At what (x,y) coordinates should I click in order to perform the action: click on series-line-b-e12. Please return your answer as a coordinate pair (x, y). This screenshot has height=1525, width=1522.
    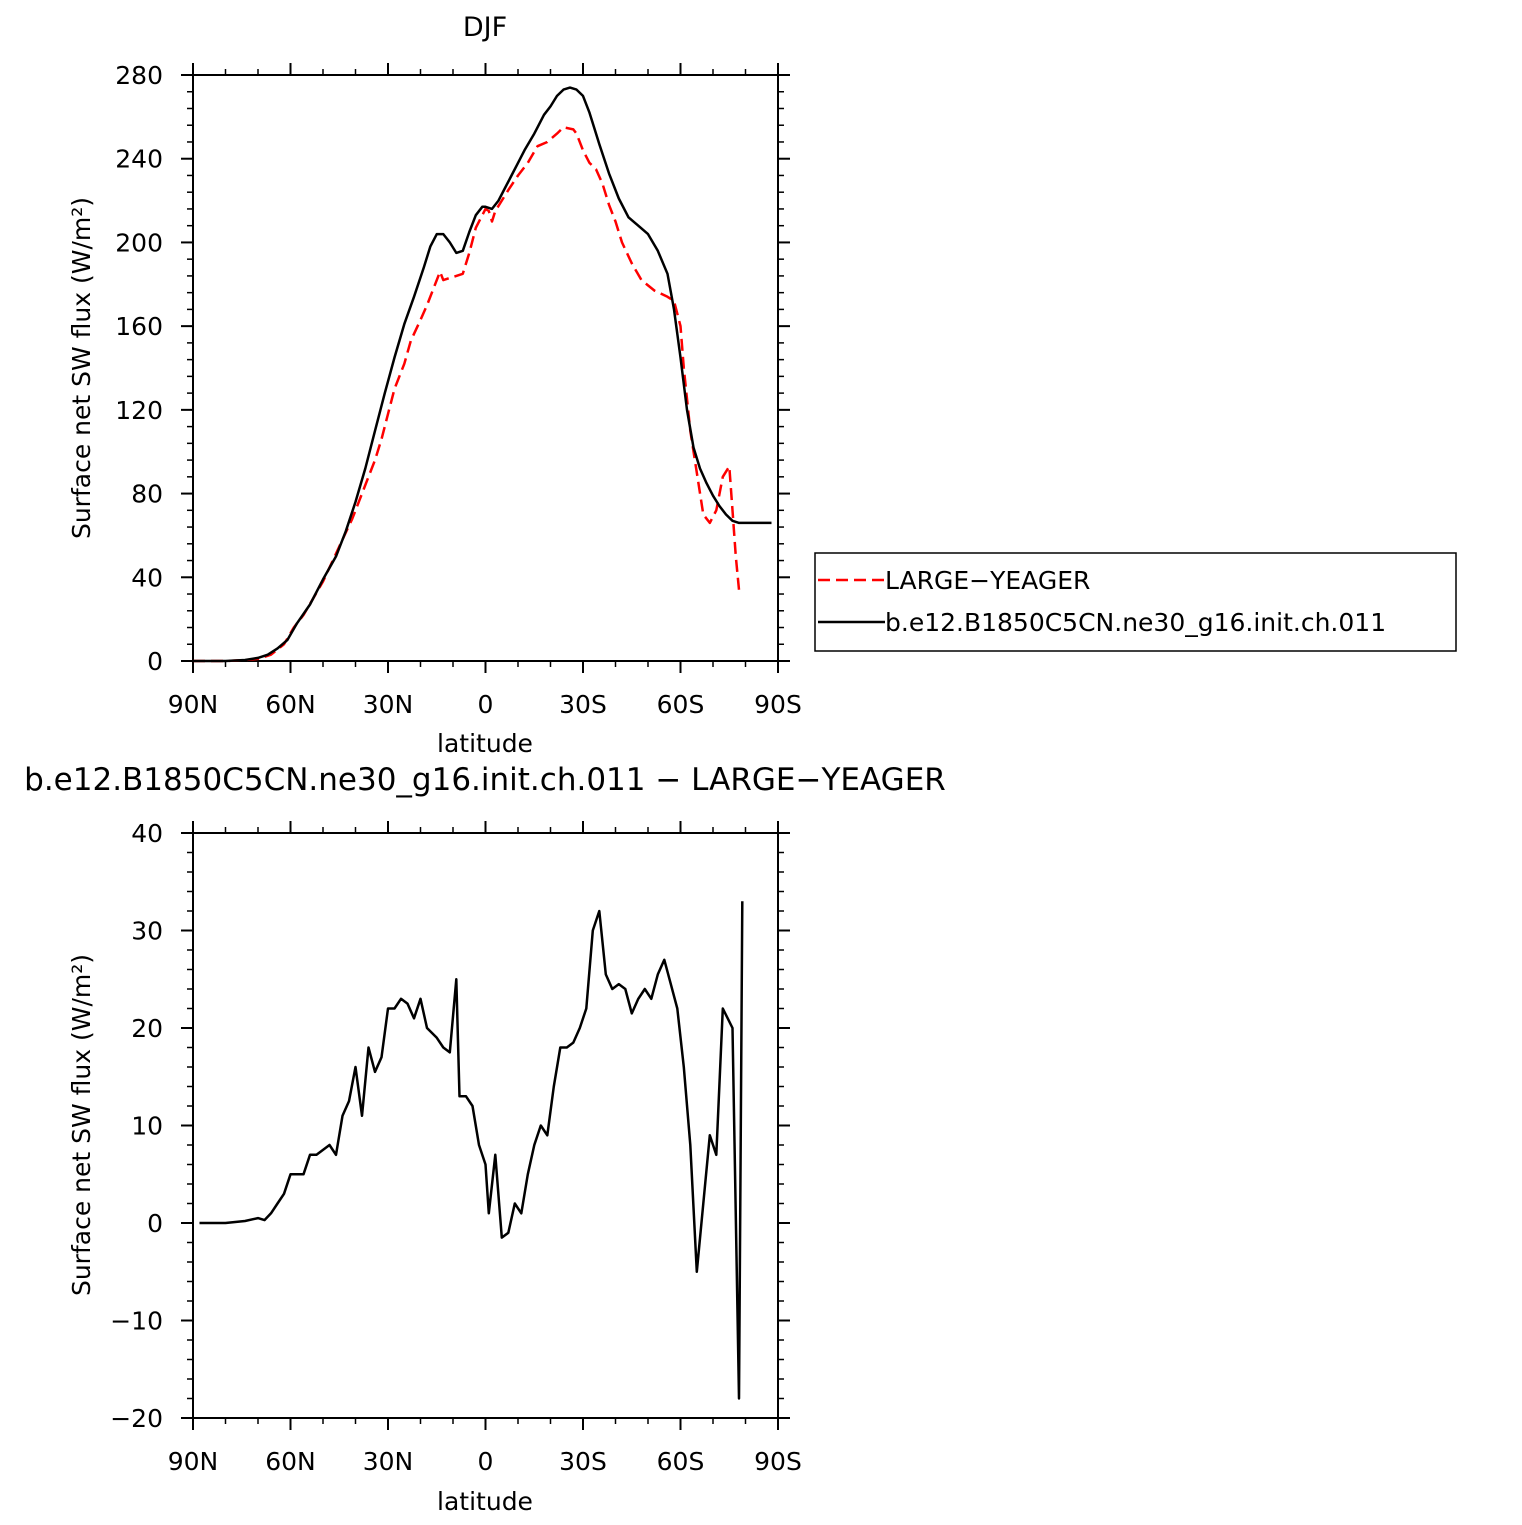
    Looking at the image, I should click on (482, 374).